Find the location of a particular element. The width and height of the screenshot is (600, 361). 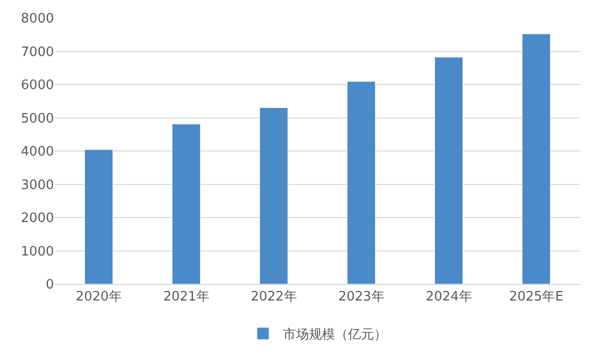

y-tick-label: 2000 is located at coordinates (37, 218).